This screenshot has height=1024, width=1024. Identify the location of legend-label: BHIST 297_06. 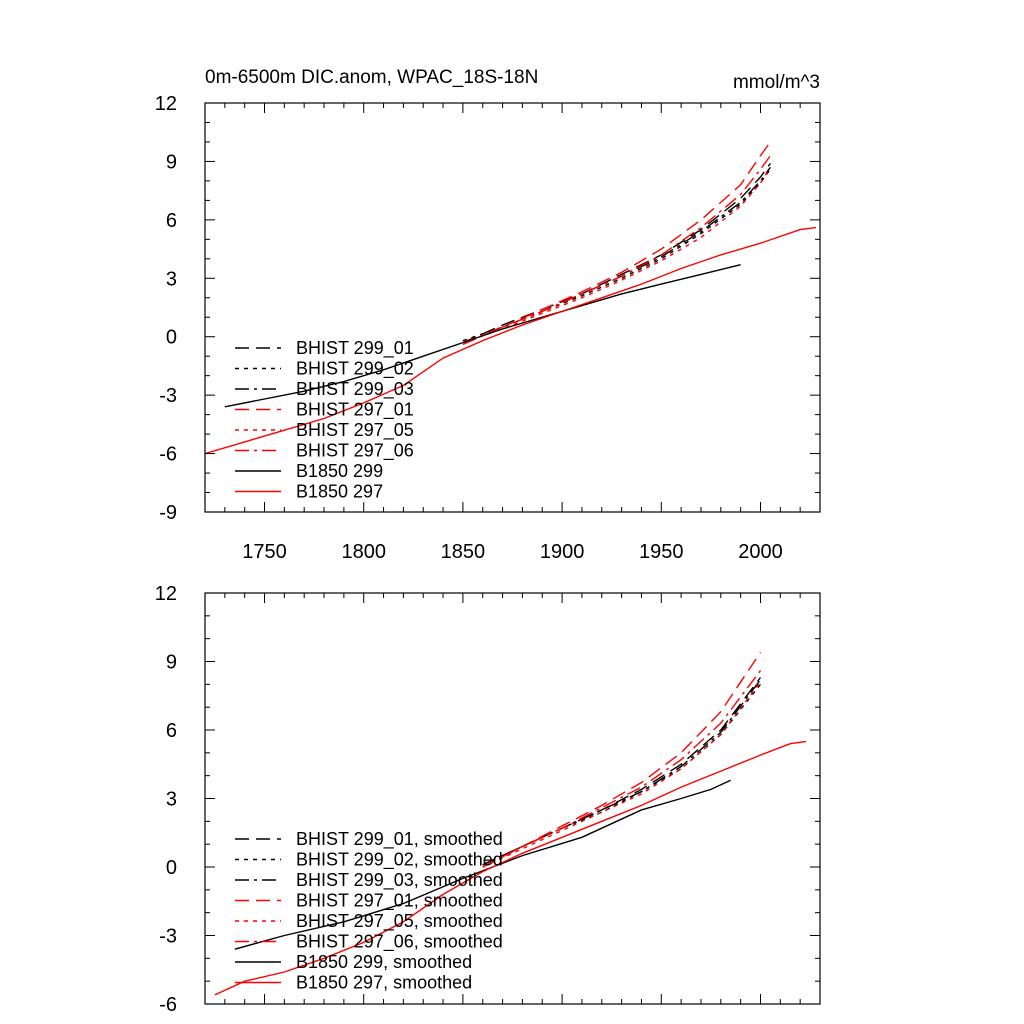
(355, 451).